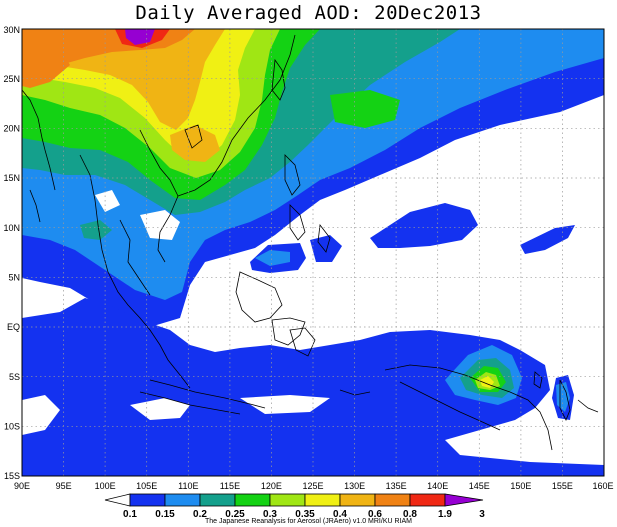  What do you see at coordinates (308, 13) in the screenshot?
I see `map-title: Daily Averaged AOD: 20Dec2013` at bounding box center [308, 13].